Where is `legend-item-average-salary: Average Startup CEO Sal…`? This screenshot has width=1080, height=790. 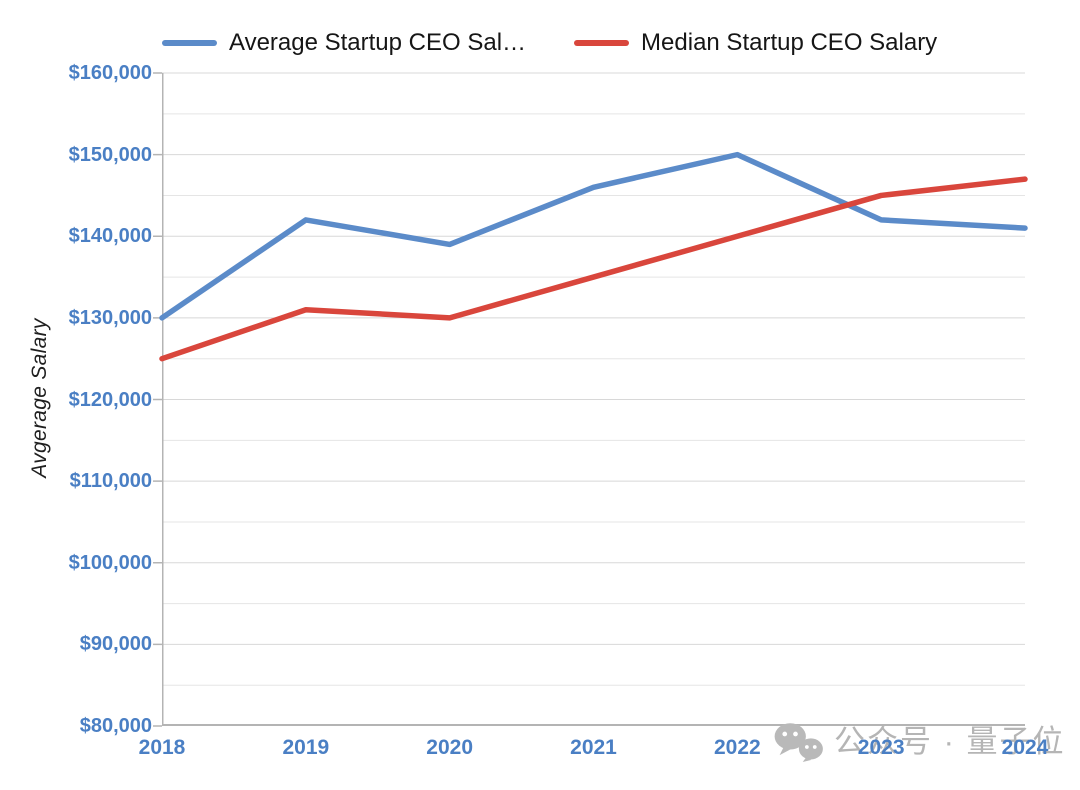
legend-item-average-salary: Average Startup CEO Sal… is located at coordinates (344, 43).